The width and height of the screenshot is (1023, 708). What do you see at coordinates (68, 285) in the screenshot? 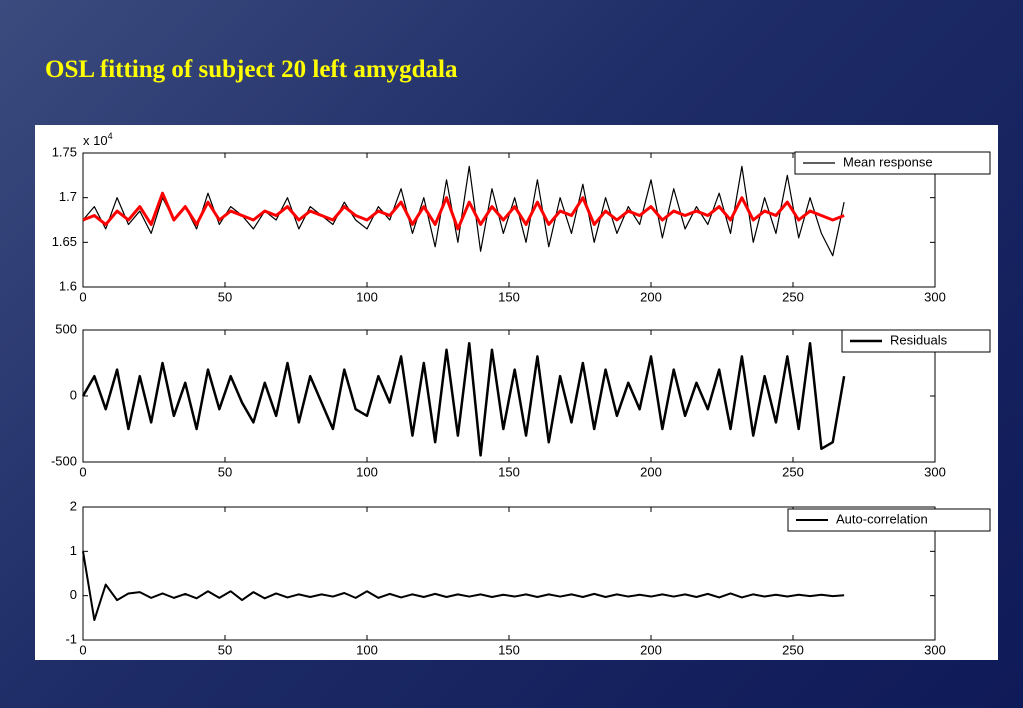
I see `y-tick-label: 1.6` at bounding box center [68, 285].